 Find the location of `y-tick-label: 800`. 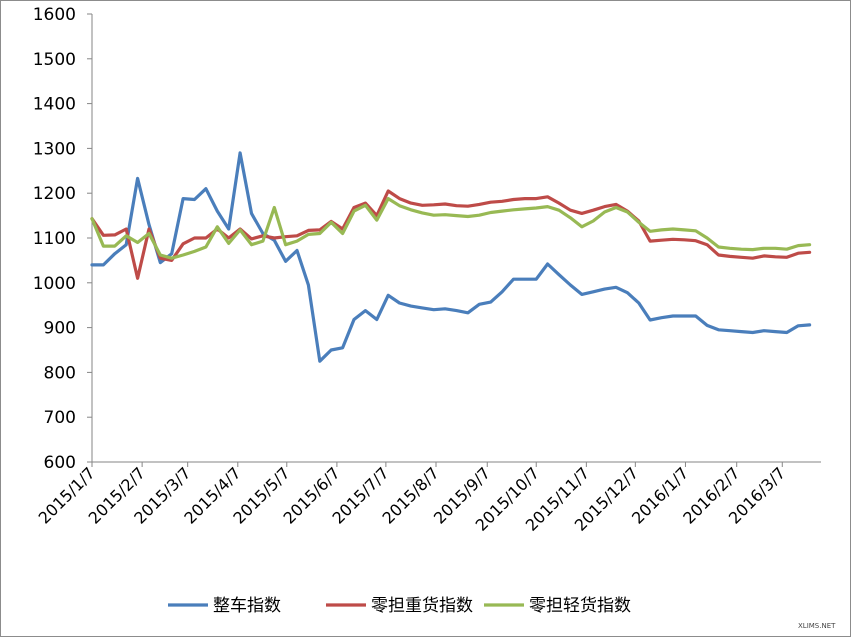

y-tick-label: 800 is located at coordinates (60, 373).